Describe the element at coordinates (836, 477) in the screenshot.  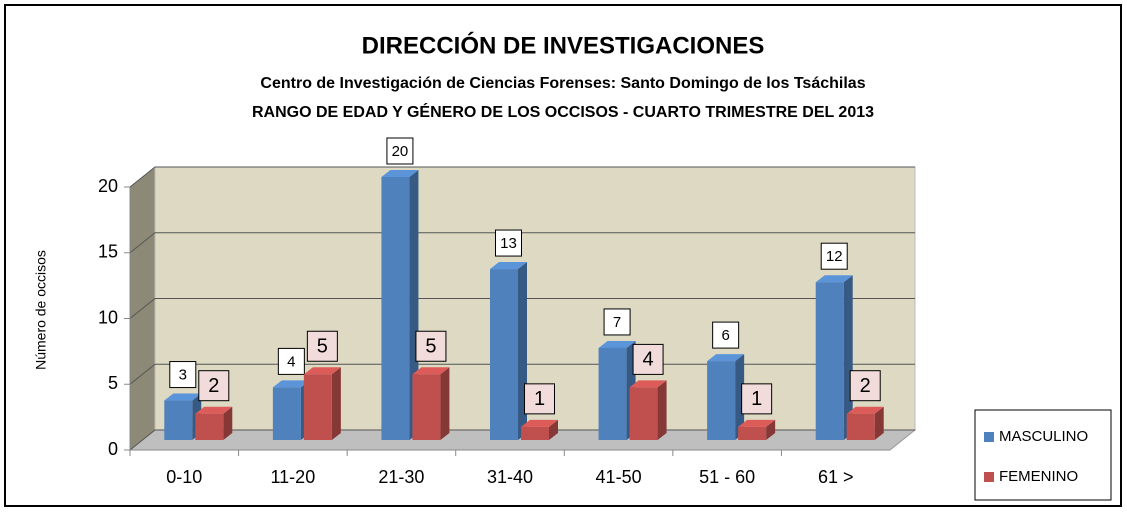
I see `x-tick-label: 61 >` at that location.